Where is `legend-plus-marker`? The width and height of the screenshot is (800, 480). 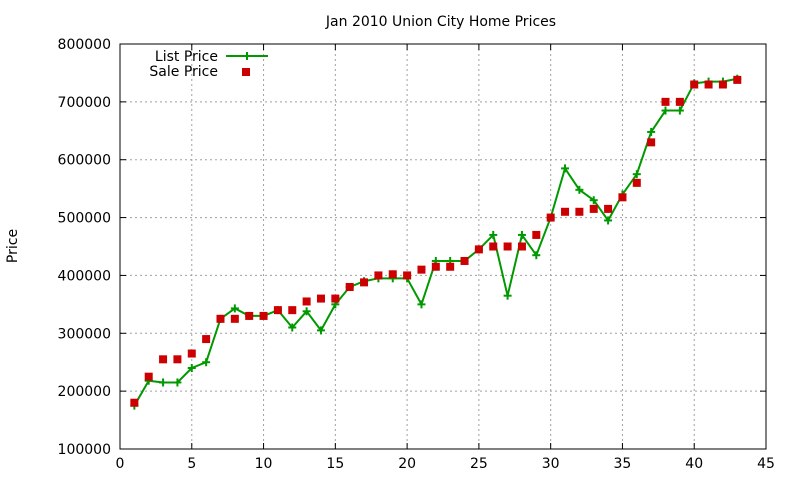 legend-plus-marker is located at coordinates (247, 56).